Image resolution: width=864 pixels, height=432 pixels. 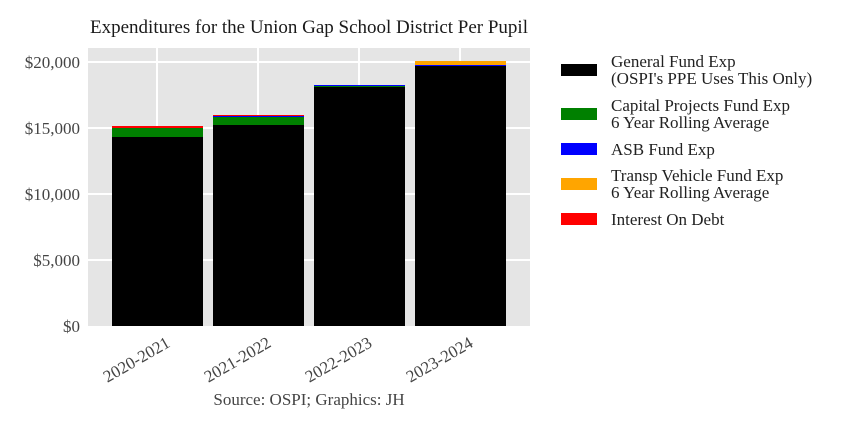 I want to click on bar-2023-2024, so click(x=460, y=193).